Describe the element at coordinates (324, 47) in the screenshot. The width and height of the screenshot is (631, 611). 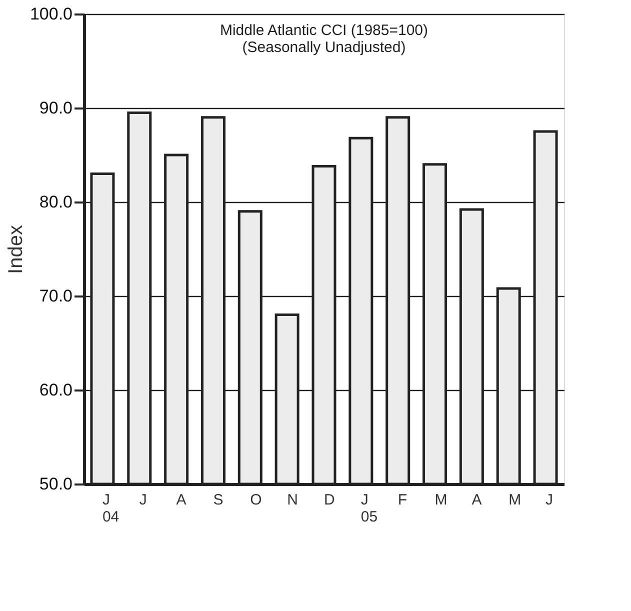
I see `text: (Seasonally Unadjusted)` at that location.